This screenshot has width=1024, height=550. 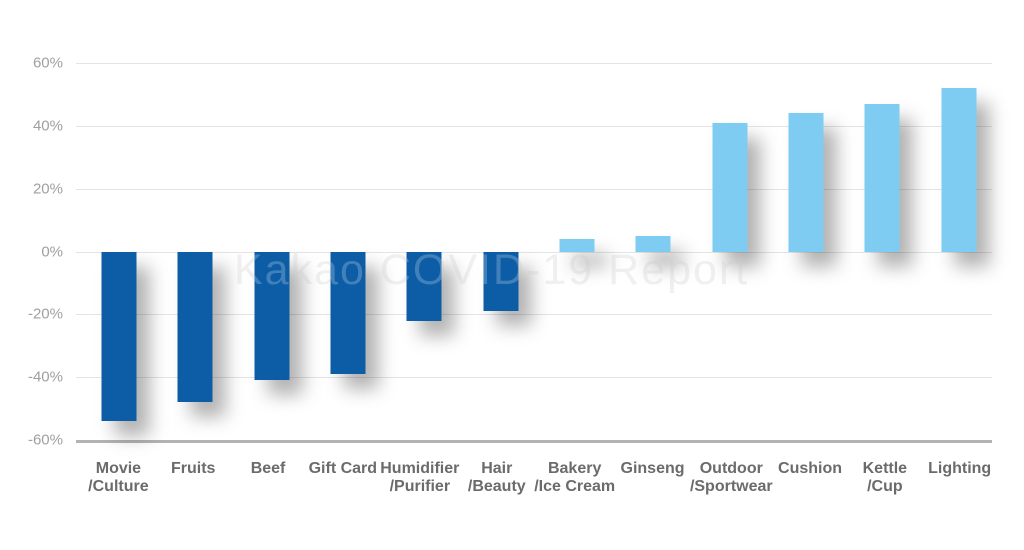 I want to click on x-tick-label-line: Hair, so click(x=497, y=468).